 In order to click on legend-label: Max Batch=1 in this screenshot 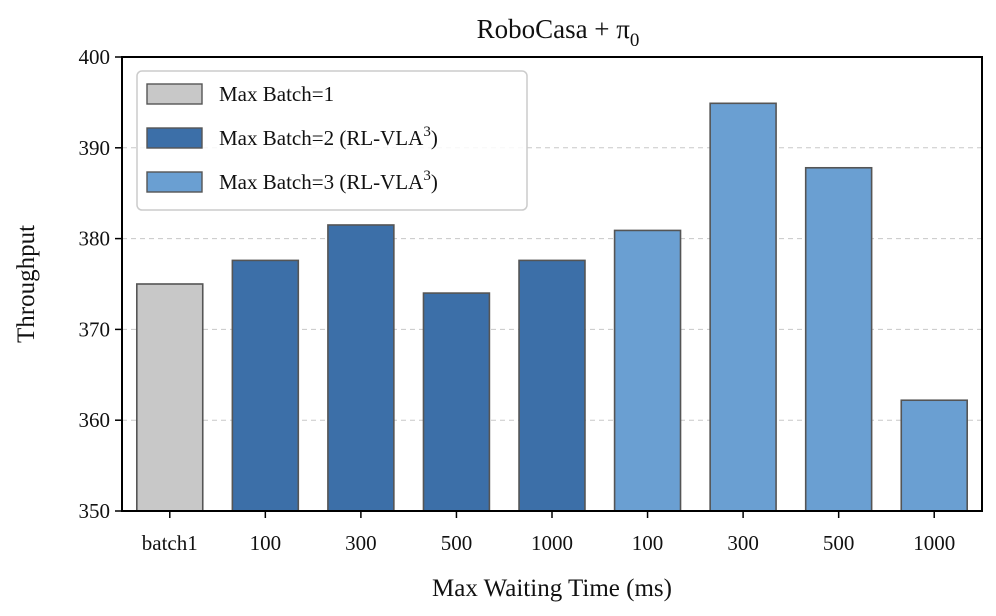, I will do `click(276, 94)`.